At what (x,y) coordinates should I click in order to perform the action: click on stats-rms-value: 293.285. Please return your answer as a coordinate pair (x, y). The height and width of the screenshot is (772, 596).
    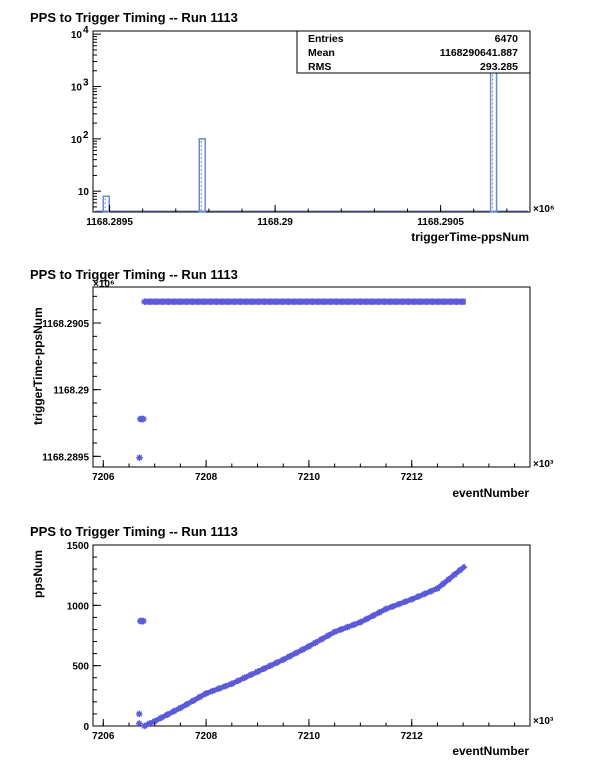
    Looking at the image, I should click on (499, 67).